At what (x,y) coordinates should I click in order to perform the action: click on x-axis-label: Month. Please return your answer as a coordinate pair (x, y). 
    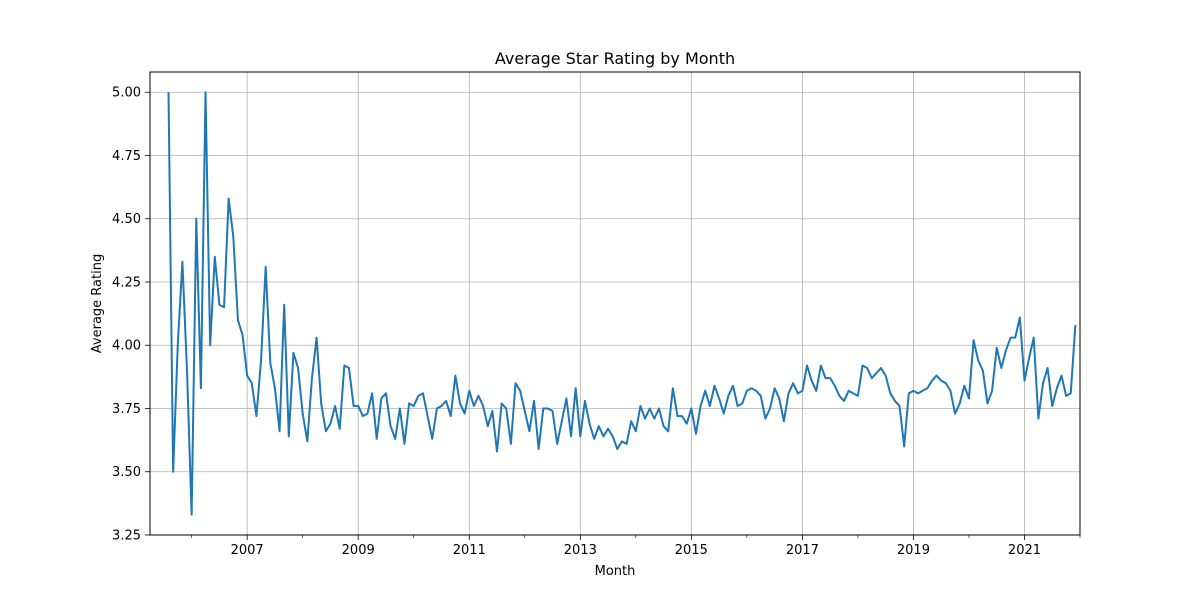
    Looking at the image, I should click on (615, 571).